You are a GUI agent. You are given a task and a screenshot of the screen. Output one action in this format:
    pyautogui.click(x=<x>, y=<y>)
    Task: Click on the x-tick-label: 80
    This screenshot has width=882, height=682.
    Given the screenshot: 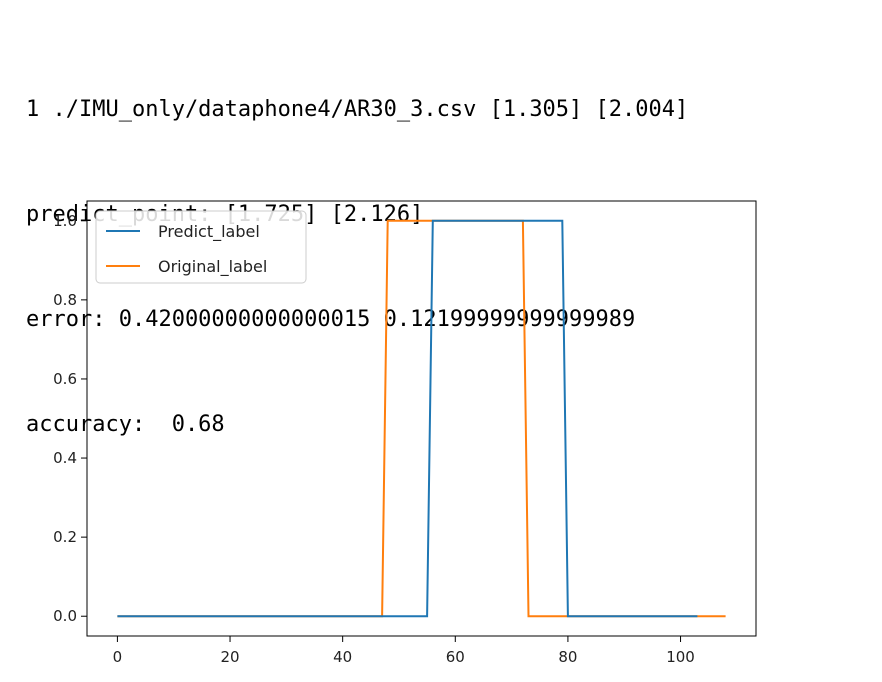 What is the action you would take?
    pyautogui.click(x=567, y=657)
    